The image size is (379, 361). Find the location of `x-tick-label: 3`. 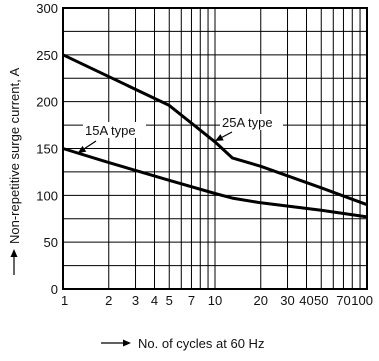

x-tick-label: 3 is located at coordinates (135, 300).